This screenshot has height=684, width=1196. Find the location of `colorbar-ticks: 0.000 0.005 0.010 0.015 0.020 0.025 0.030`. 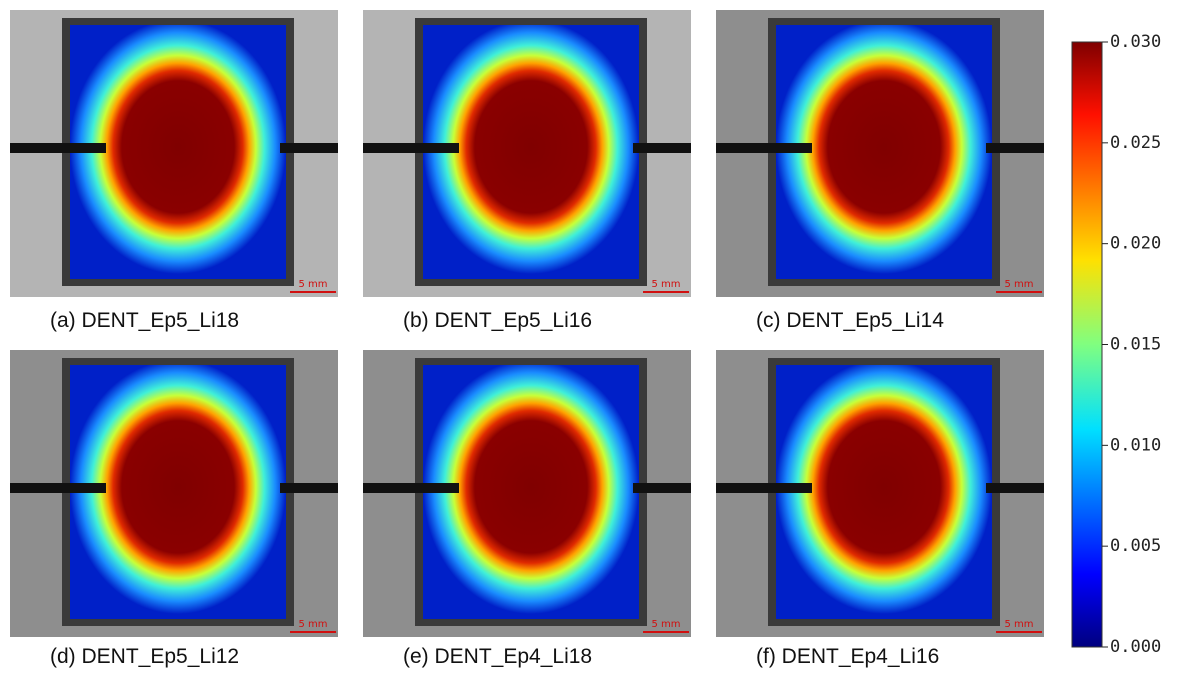

colorbar-ticks: 0.000 0.005 0.010 0.015 0.020 0.025 0.030 is located at coordinates (1131, 344).